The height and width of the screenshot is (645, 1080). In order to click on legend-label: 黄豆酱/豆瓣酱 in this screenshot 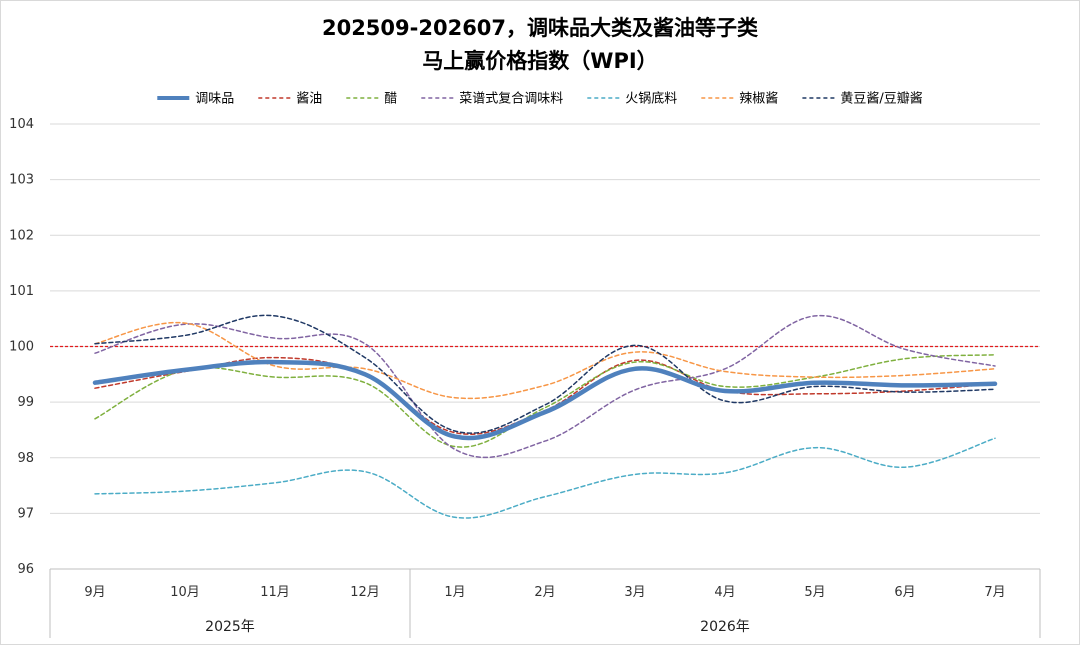, I will do `click(881, 99)`.